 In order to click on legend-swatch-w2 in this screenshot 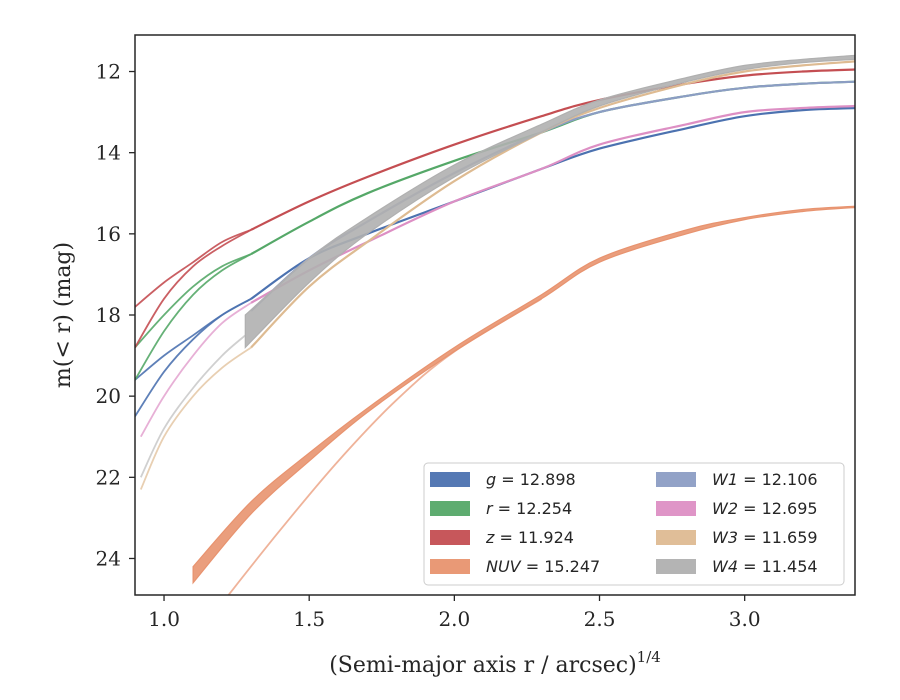, I will do `click(676, 508)`.